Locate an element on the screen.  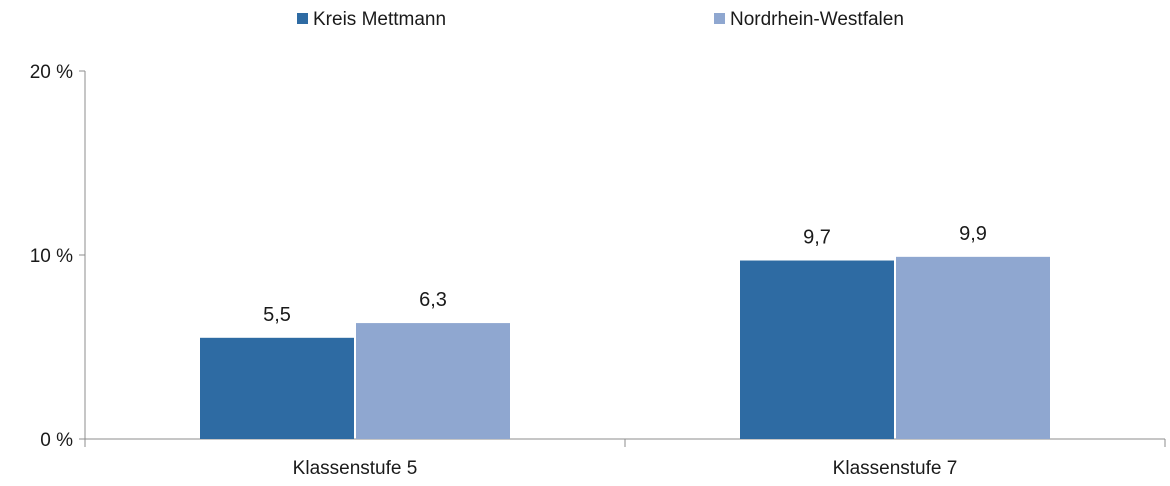
data-label: 6,3 is located at coordinates (433, 300).